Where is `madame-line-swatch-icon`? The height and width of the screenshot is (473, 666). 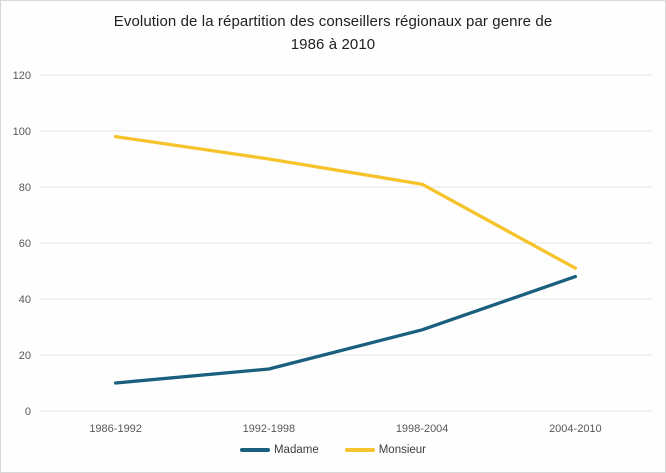
madame-line-swatch-icon is located at coordinates (254, 450).